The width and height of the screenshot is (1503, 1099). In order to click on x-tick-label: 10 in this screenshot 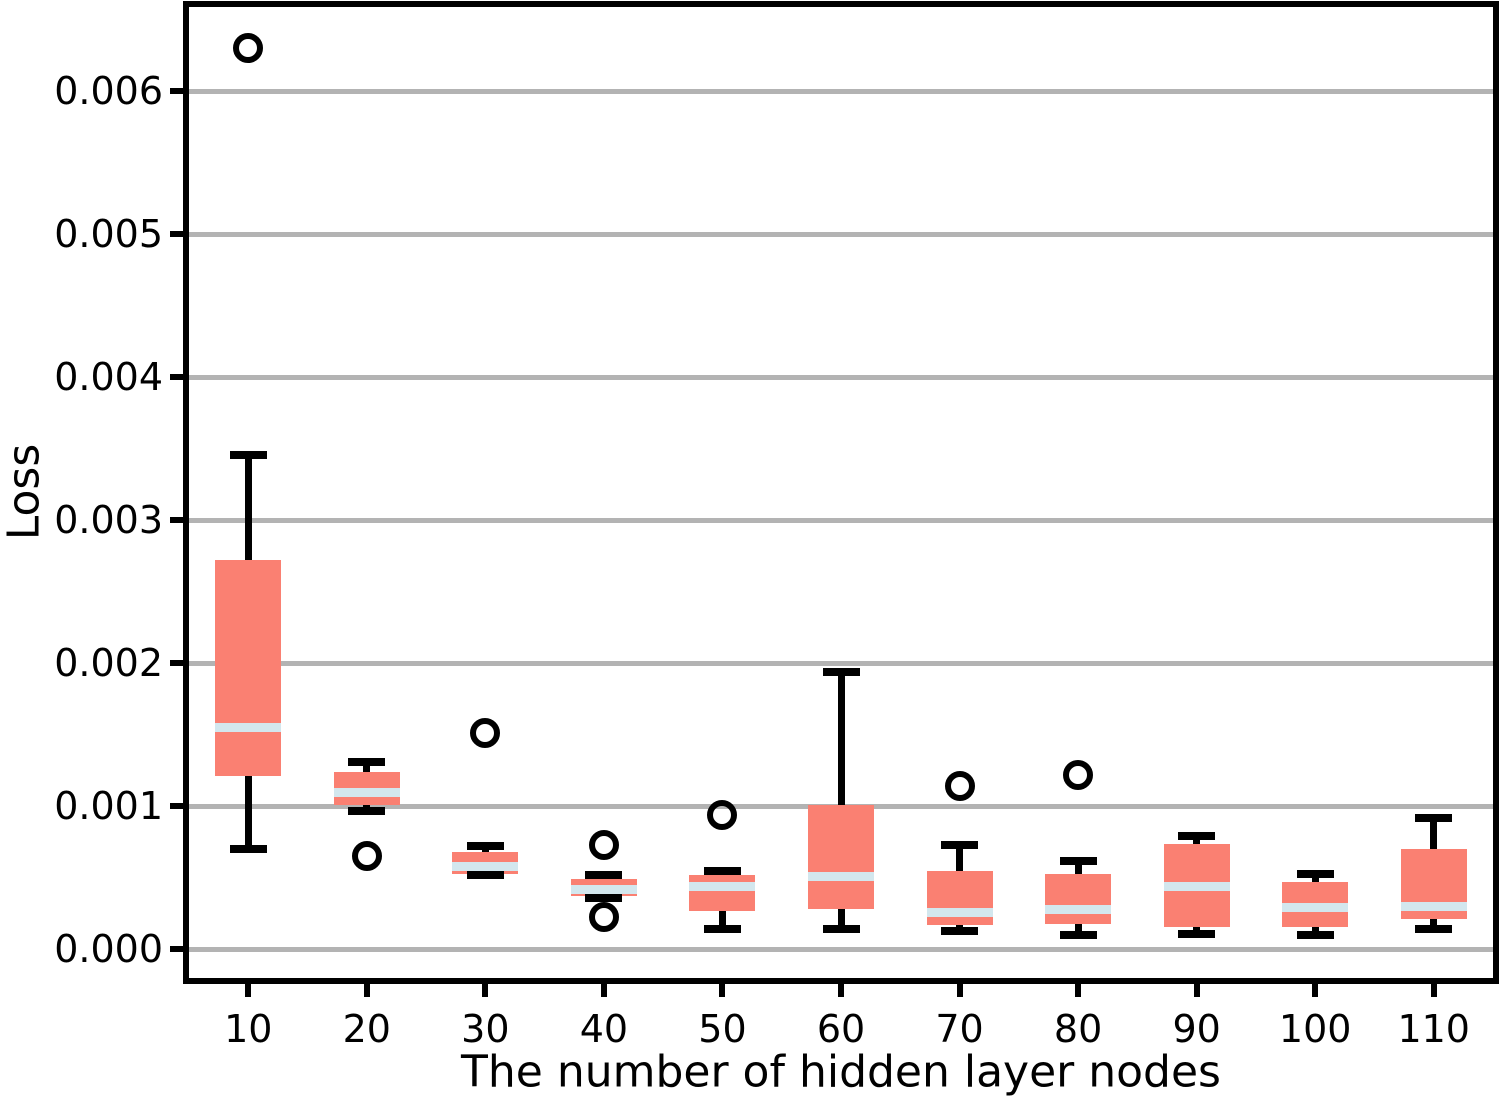, I will do `click(248, 1029)`.